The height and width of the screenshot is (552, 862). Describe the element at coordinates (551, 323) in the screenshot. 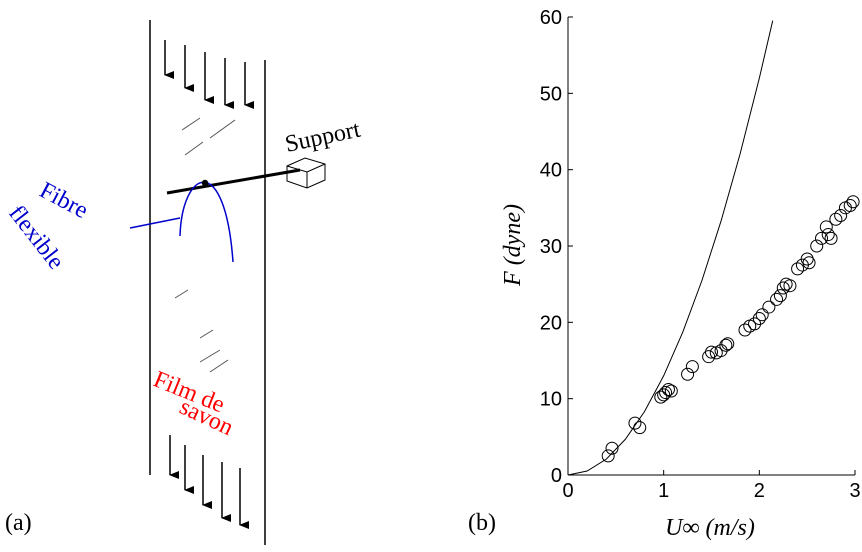

I see `y-tick-label: 20` at that location.